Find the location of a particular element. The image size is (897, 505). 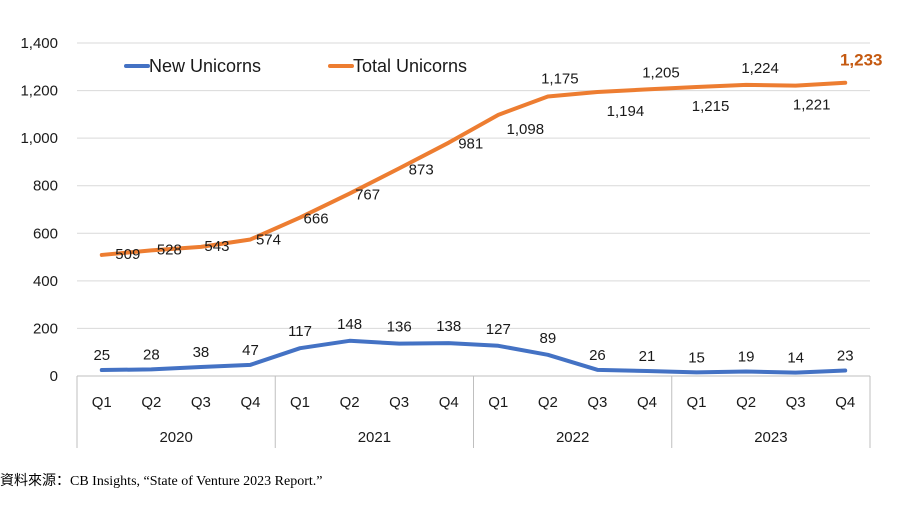

data-label: 14 is located at coordinates (795, 358).